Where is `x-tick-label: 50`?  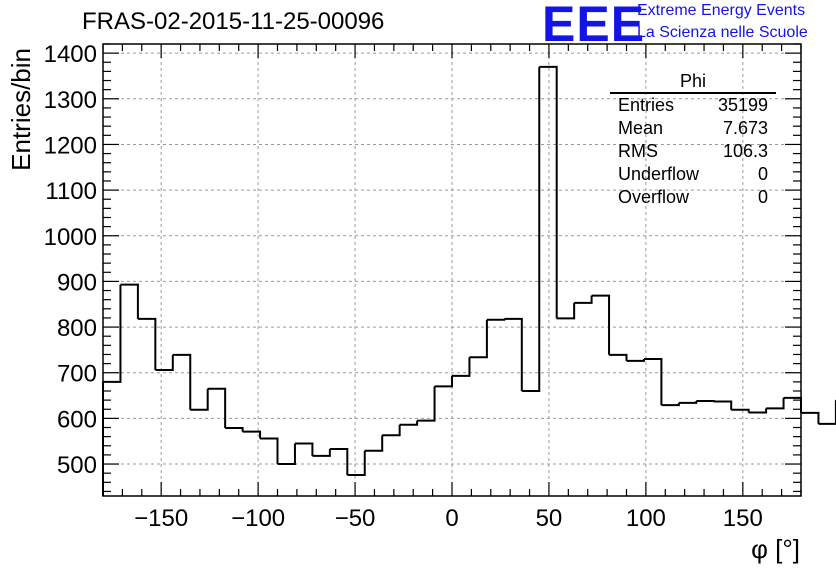 x-tick-label: 50 is located at coordinates (549, 518).